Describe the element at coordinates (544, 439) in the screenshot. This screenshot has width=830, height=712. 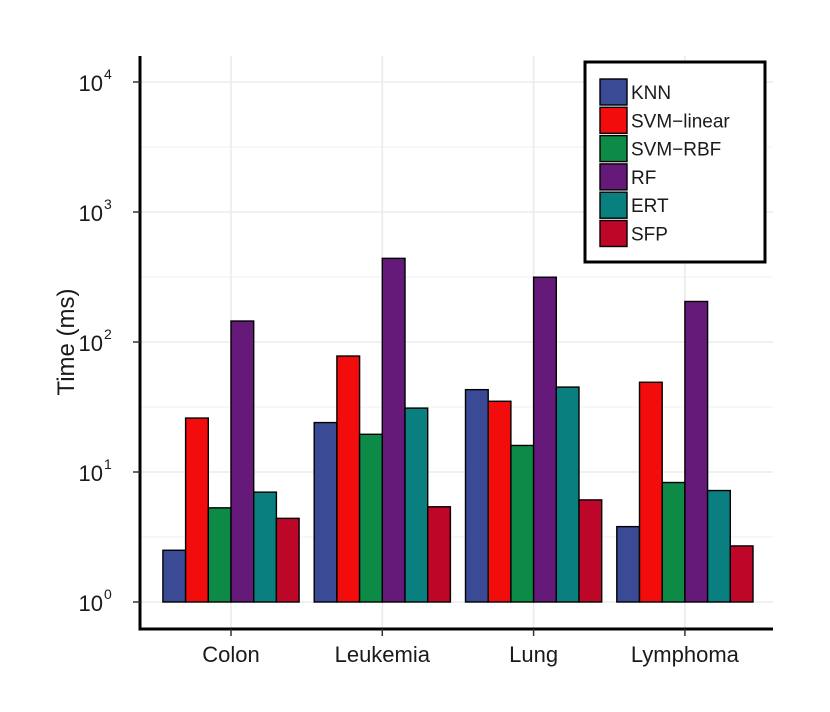
I see `bar-lung-rf` at that location.